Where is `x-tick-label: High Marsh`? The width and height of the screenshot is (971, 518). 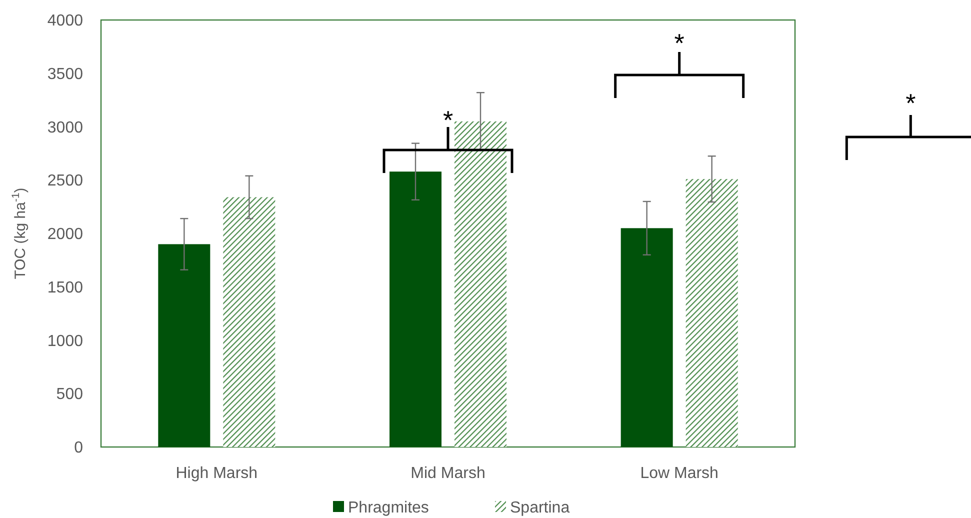
x-tick-label: High Marsh is located at coordinates (217, 473).